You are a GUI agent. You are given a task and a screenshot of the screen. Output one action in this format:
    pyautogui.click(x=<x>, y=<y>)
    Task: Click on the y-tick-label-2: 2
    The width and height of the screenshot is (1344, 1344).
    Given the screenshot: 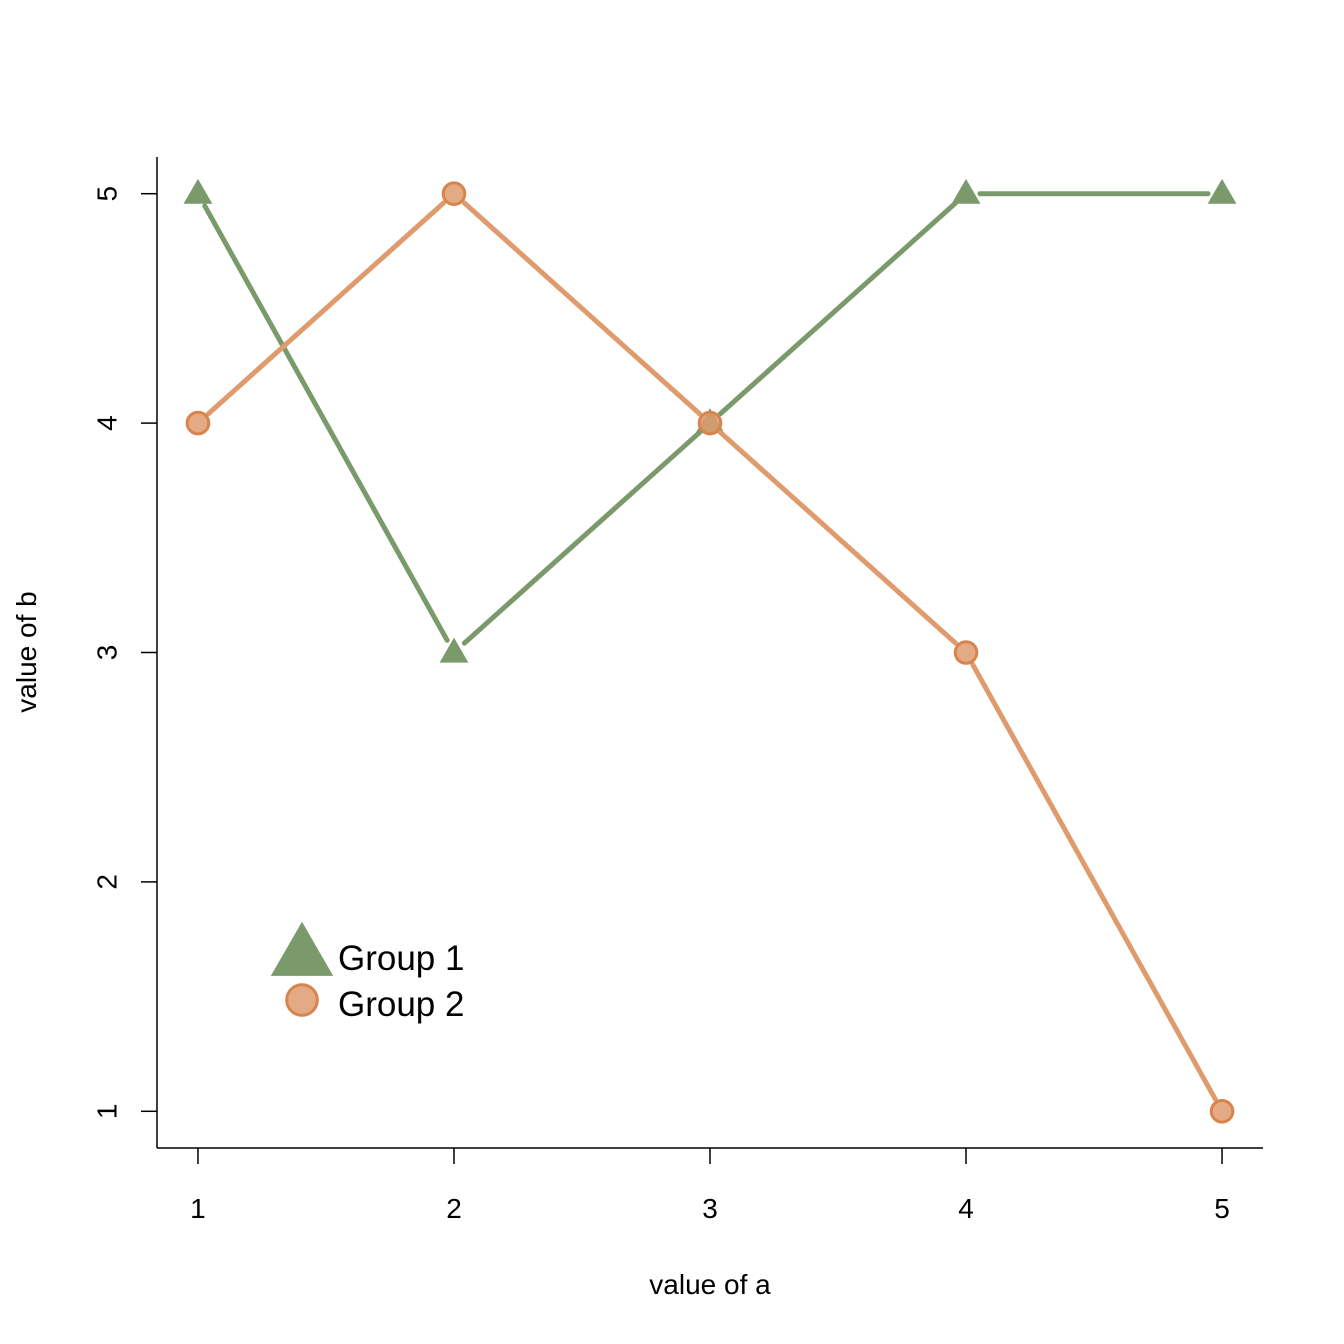 What is the action you would take?
    pyautogui.click(x=106, y=882)
    